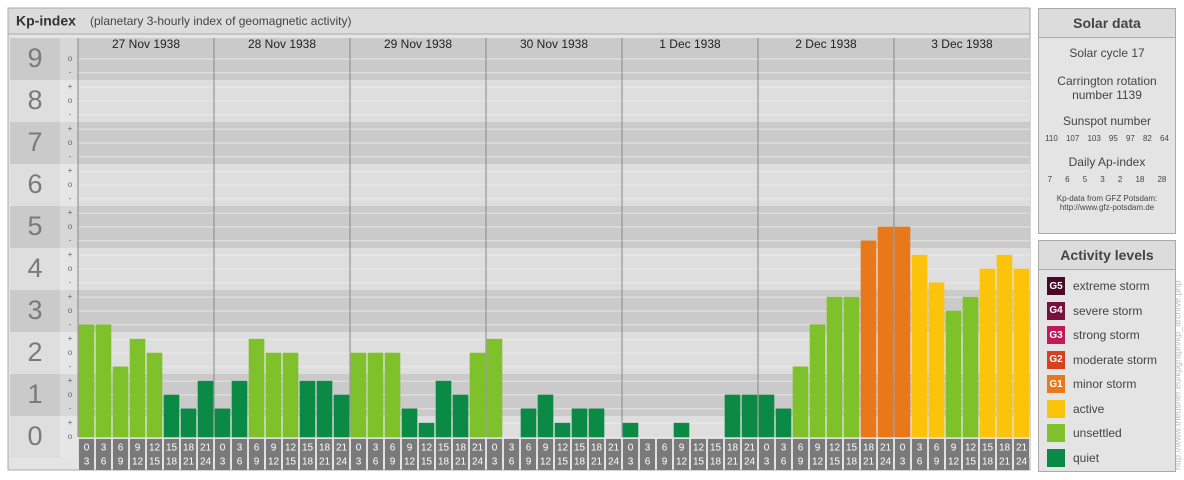 The width and height of the screenshot is (1184, 480). Describe the element at coordinates (1107, 88) in the screenshot. I see `carrington: Carrington rotation number 1139` at that location.